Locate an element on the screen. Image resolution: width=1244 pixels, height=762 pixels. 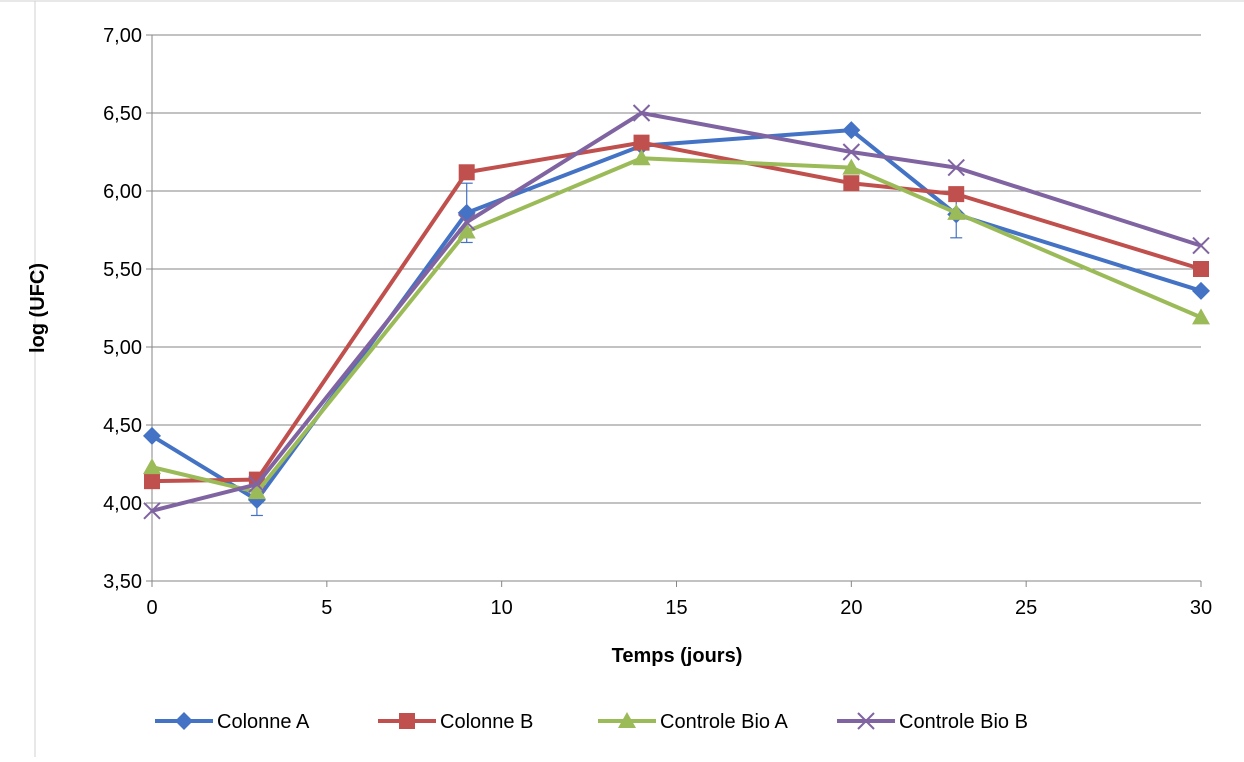
legend-item-4: Controle Bio B is located at coordinates (932, 722).